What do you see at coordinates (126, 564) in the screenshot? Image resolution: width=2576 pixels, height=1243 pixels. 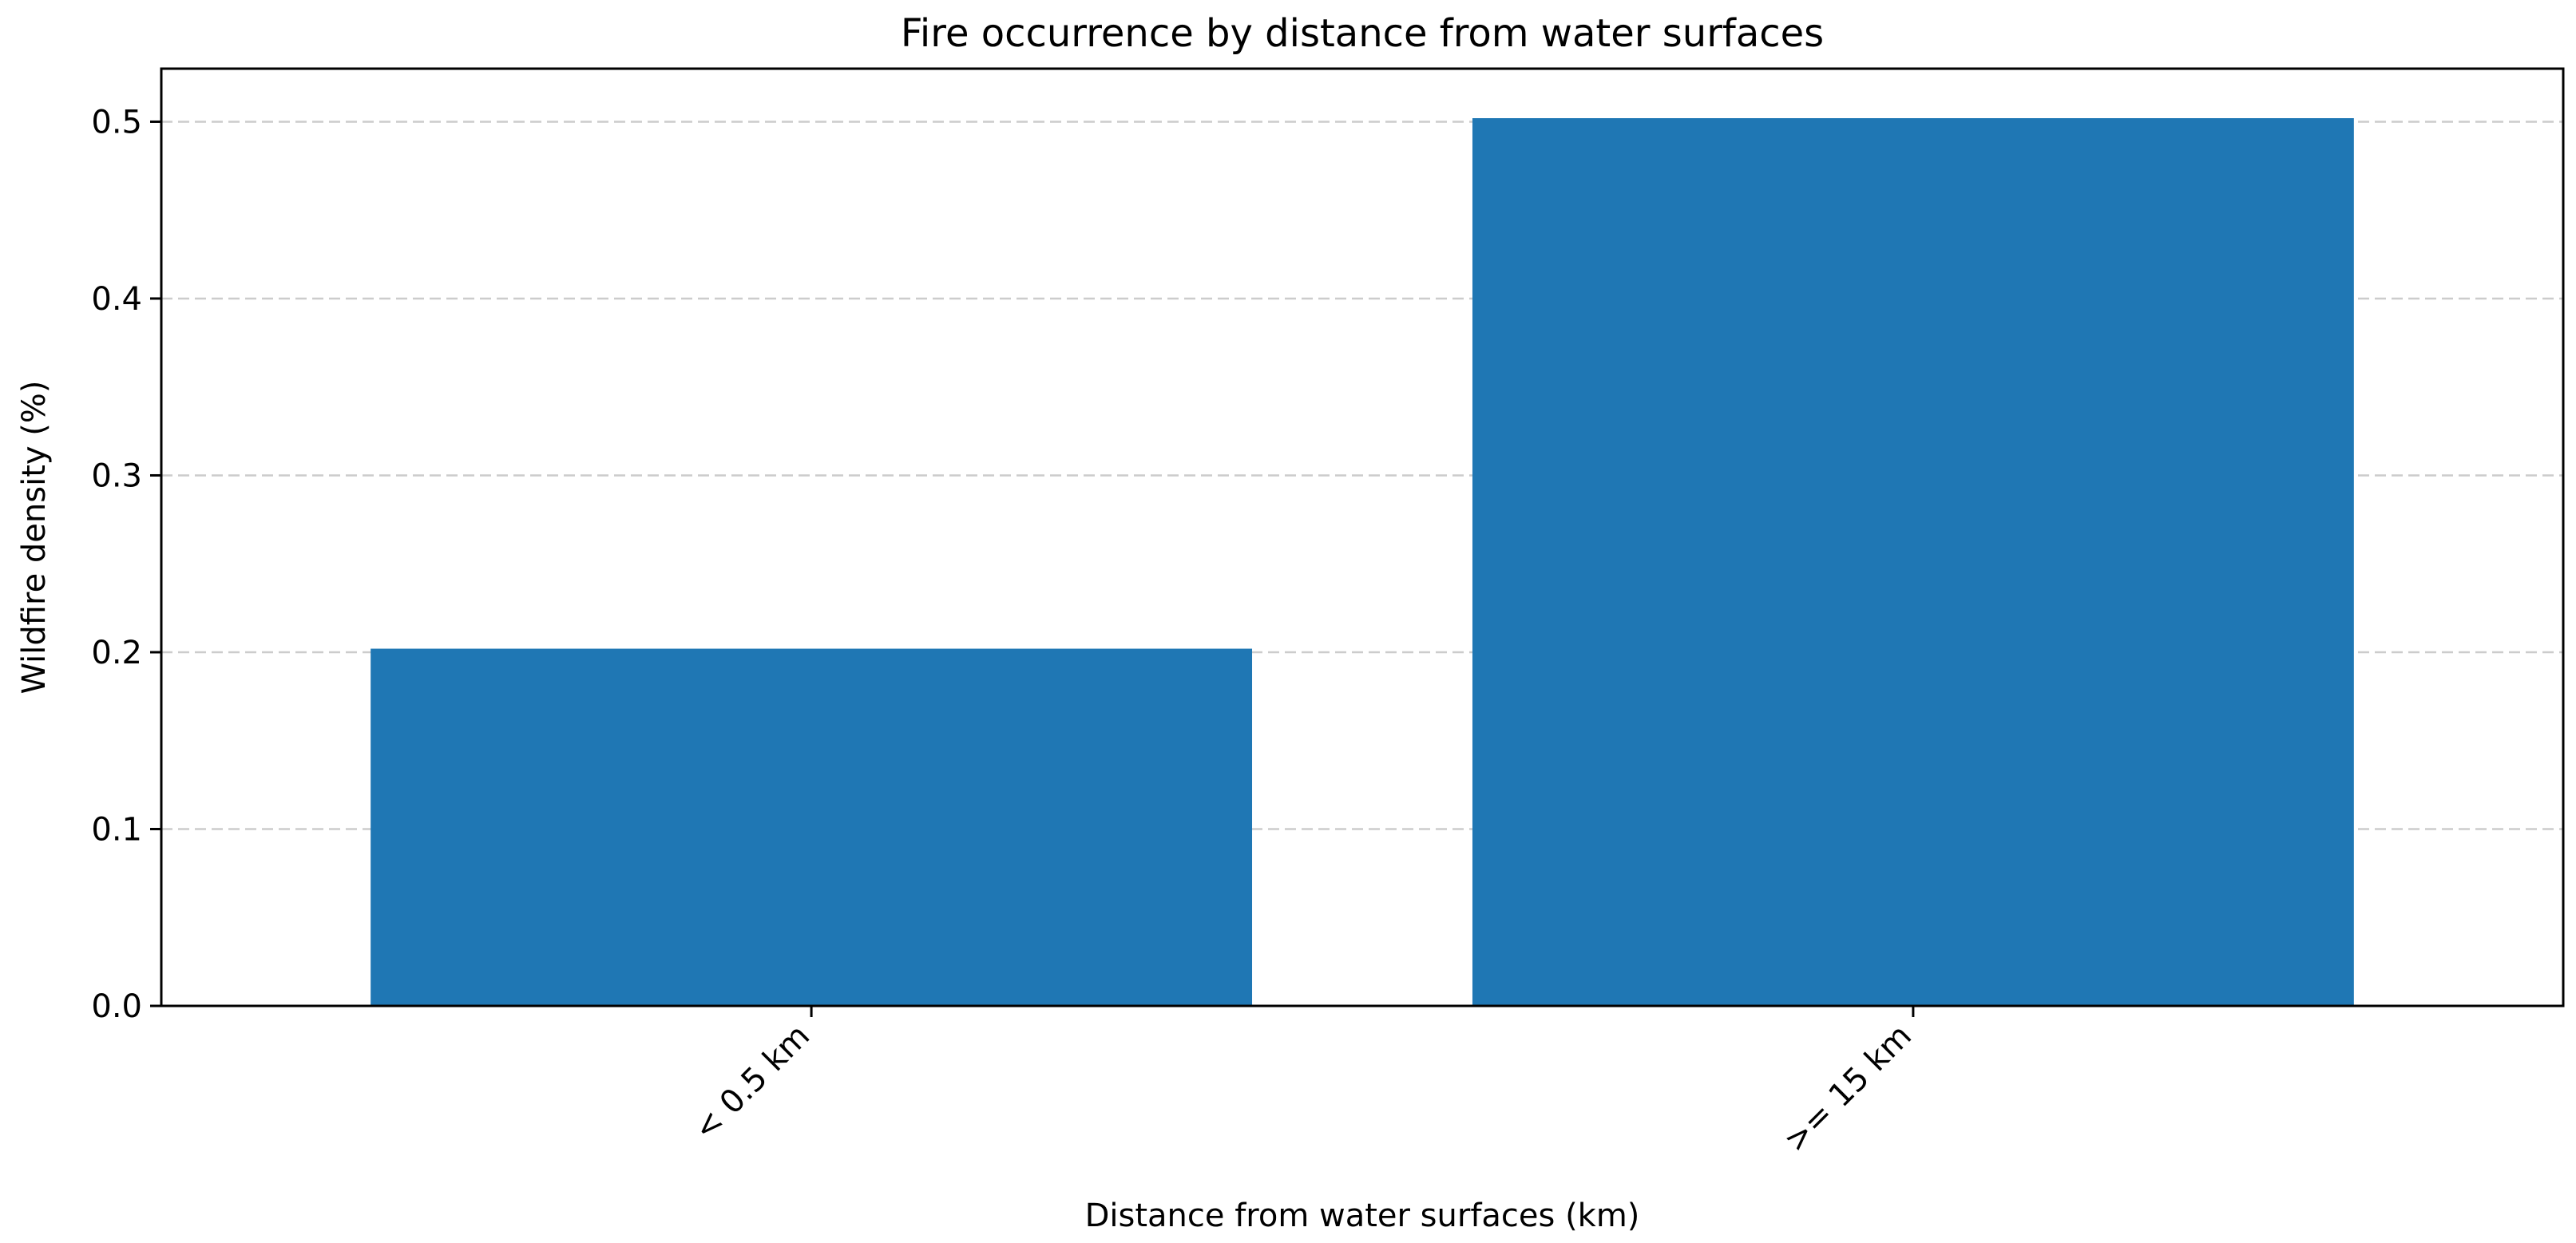 I see `y-axis-ticks: 0.0 0.1 0.2 0.3 0.4 0.5` at bounding box center [126, 564].